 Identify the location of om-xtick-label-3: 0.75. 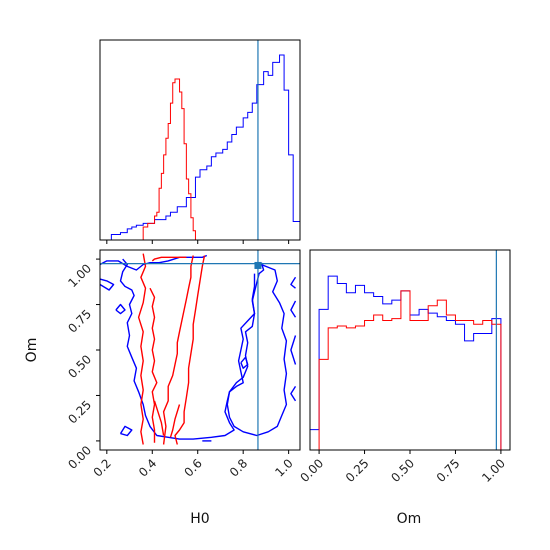
(448, 470).